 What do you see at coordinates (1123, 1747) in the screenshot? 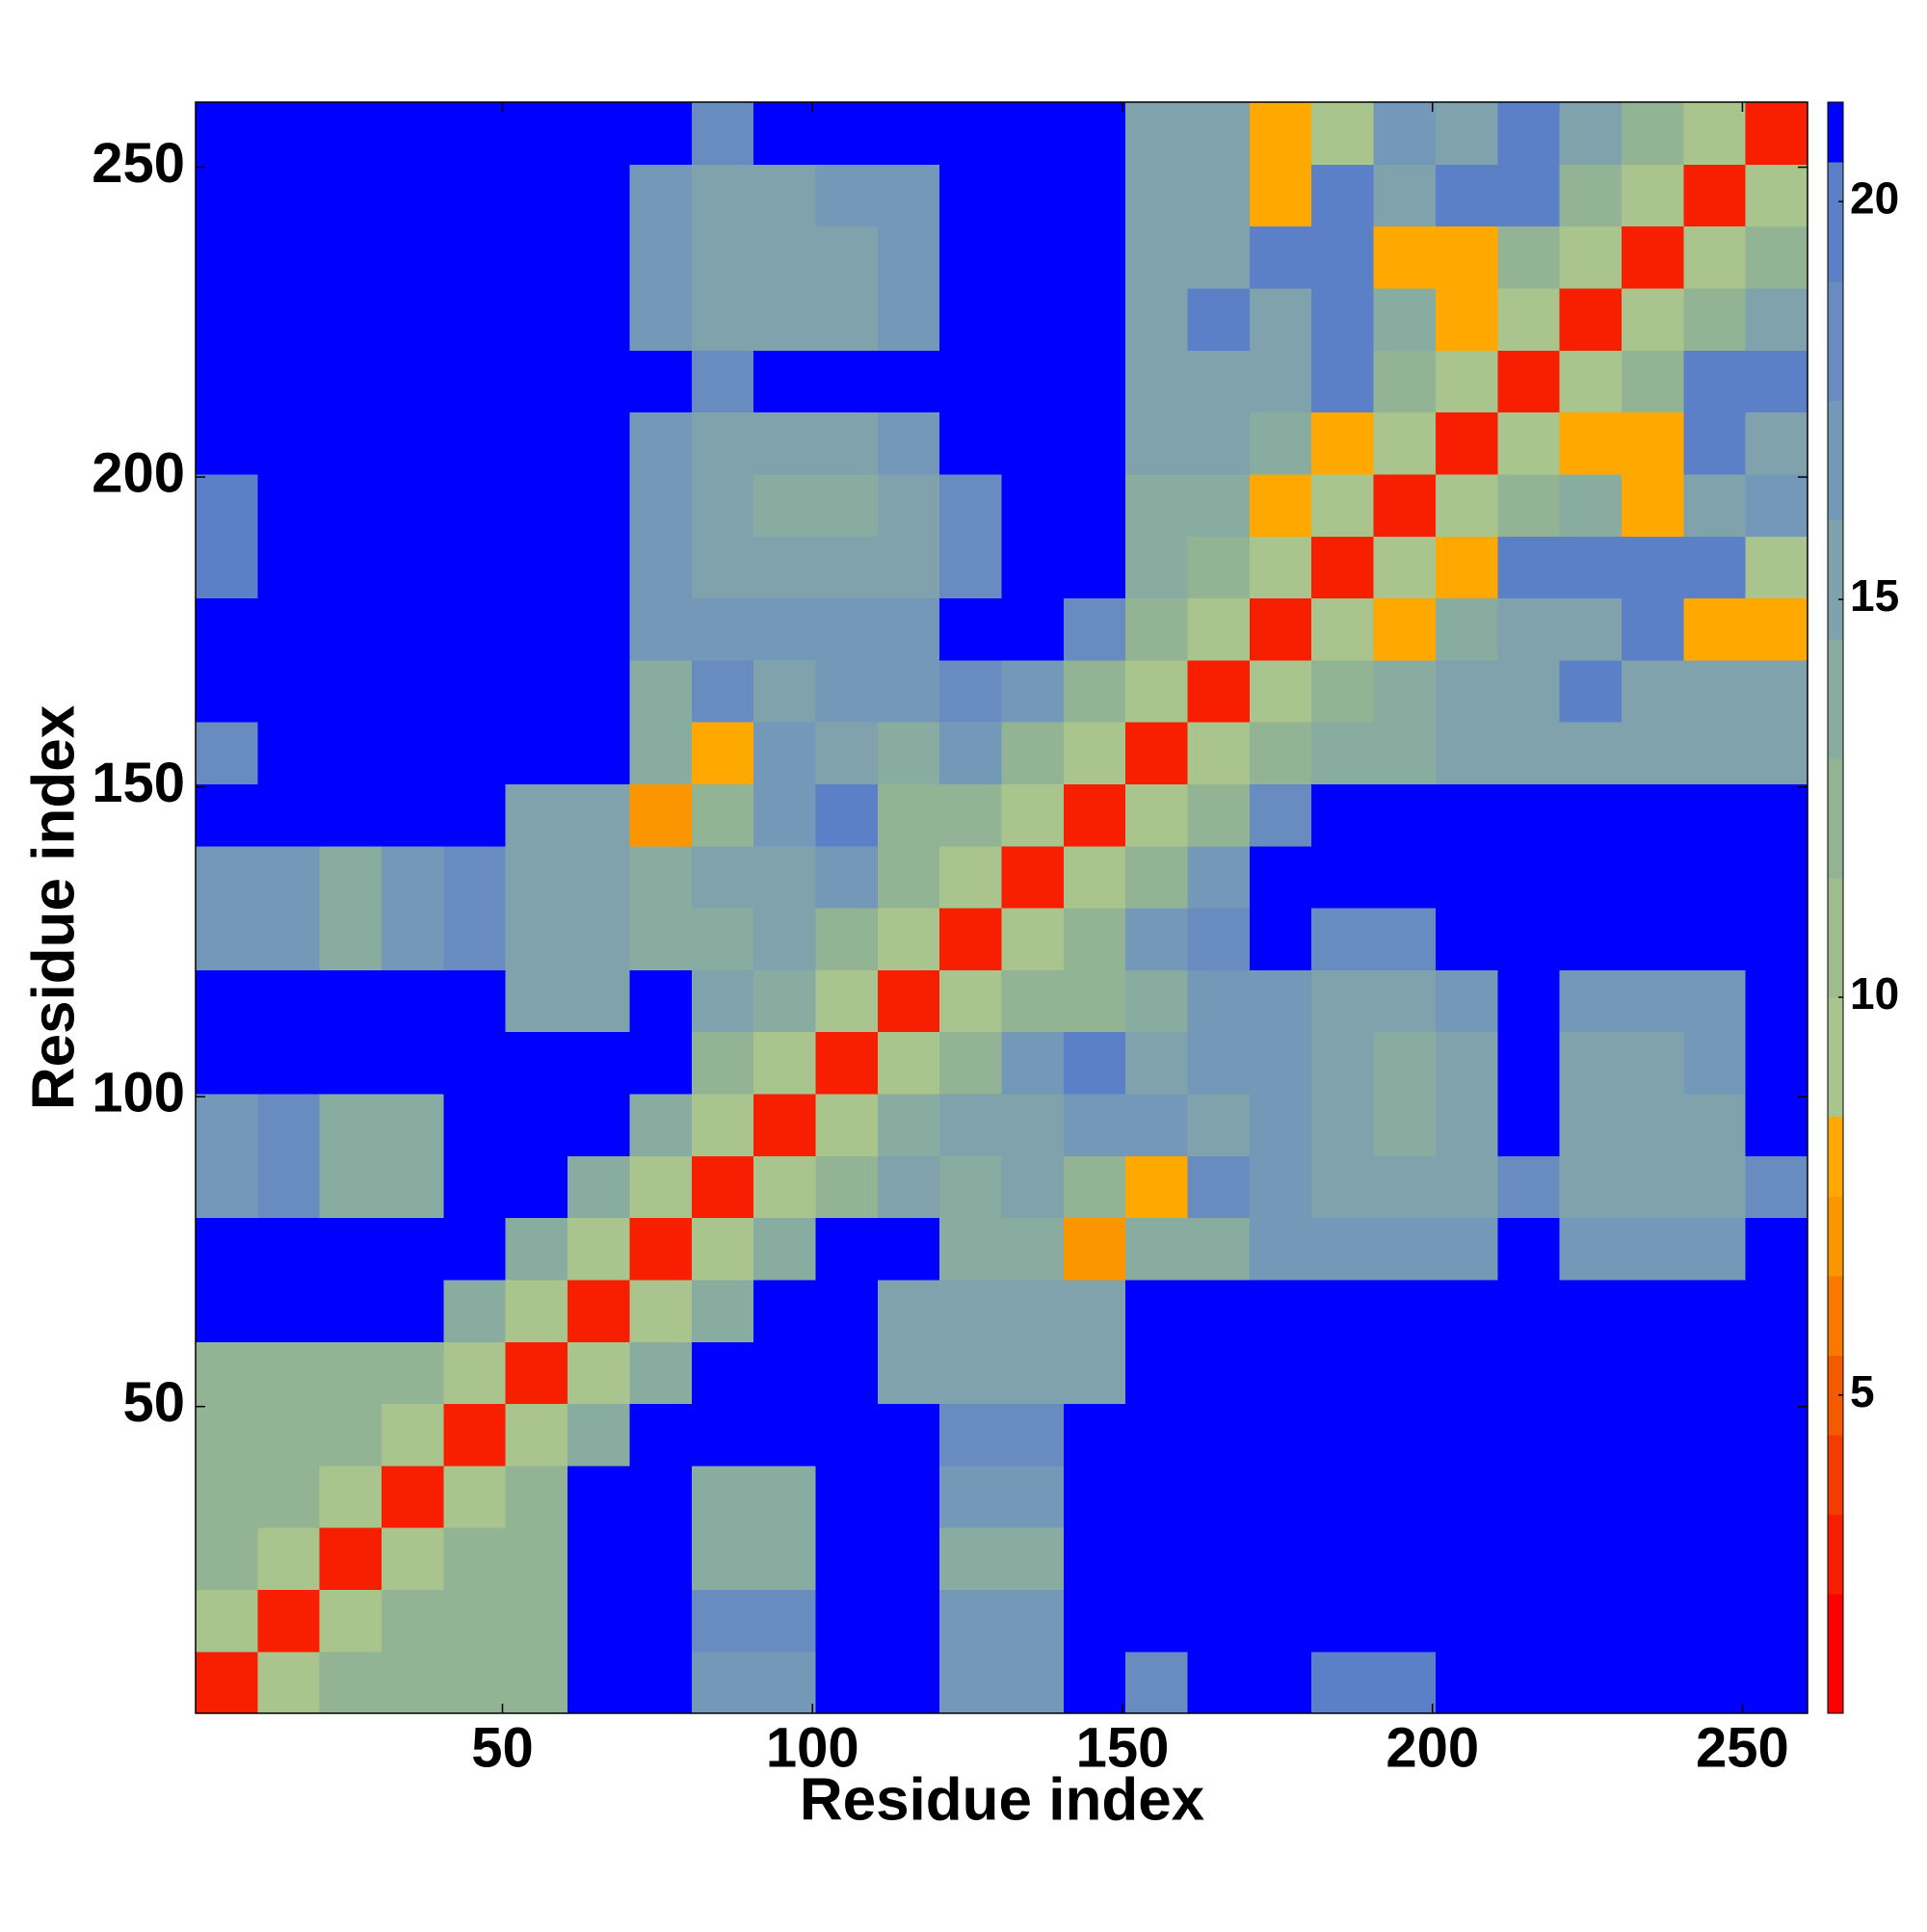
I see `x-tick-label: 150` at bounding box center [1123, 1747].